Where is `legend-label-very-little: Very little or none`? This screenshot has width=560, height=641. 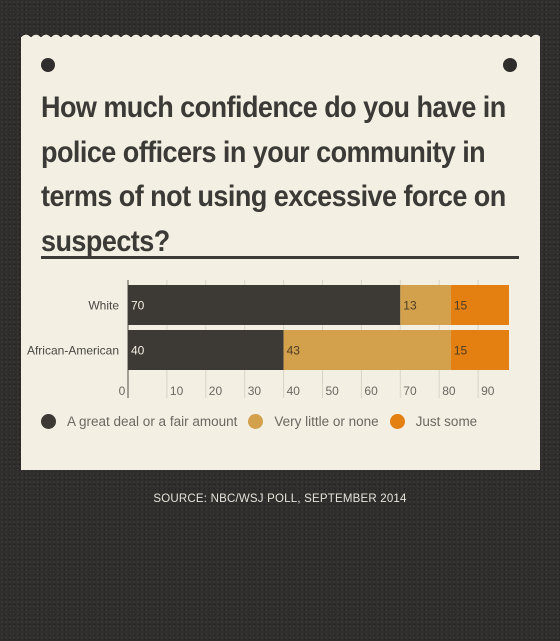 legend-label-very-little: Very little or none is located at coordinates (326, 421).